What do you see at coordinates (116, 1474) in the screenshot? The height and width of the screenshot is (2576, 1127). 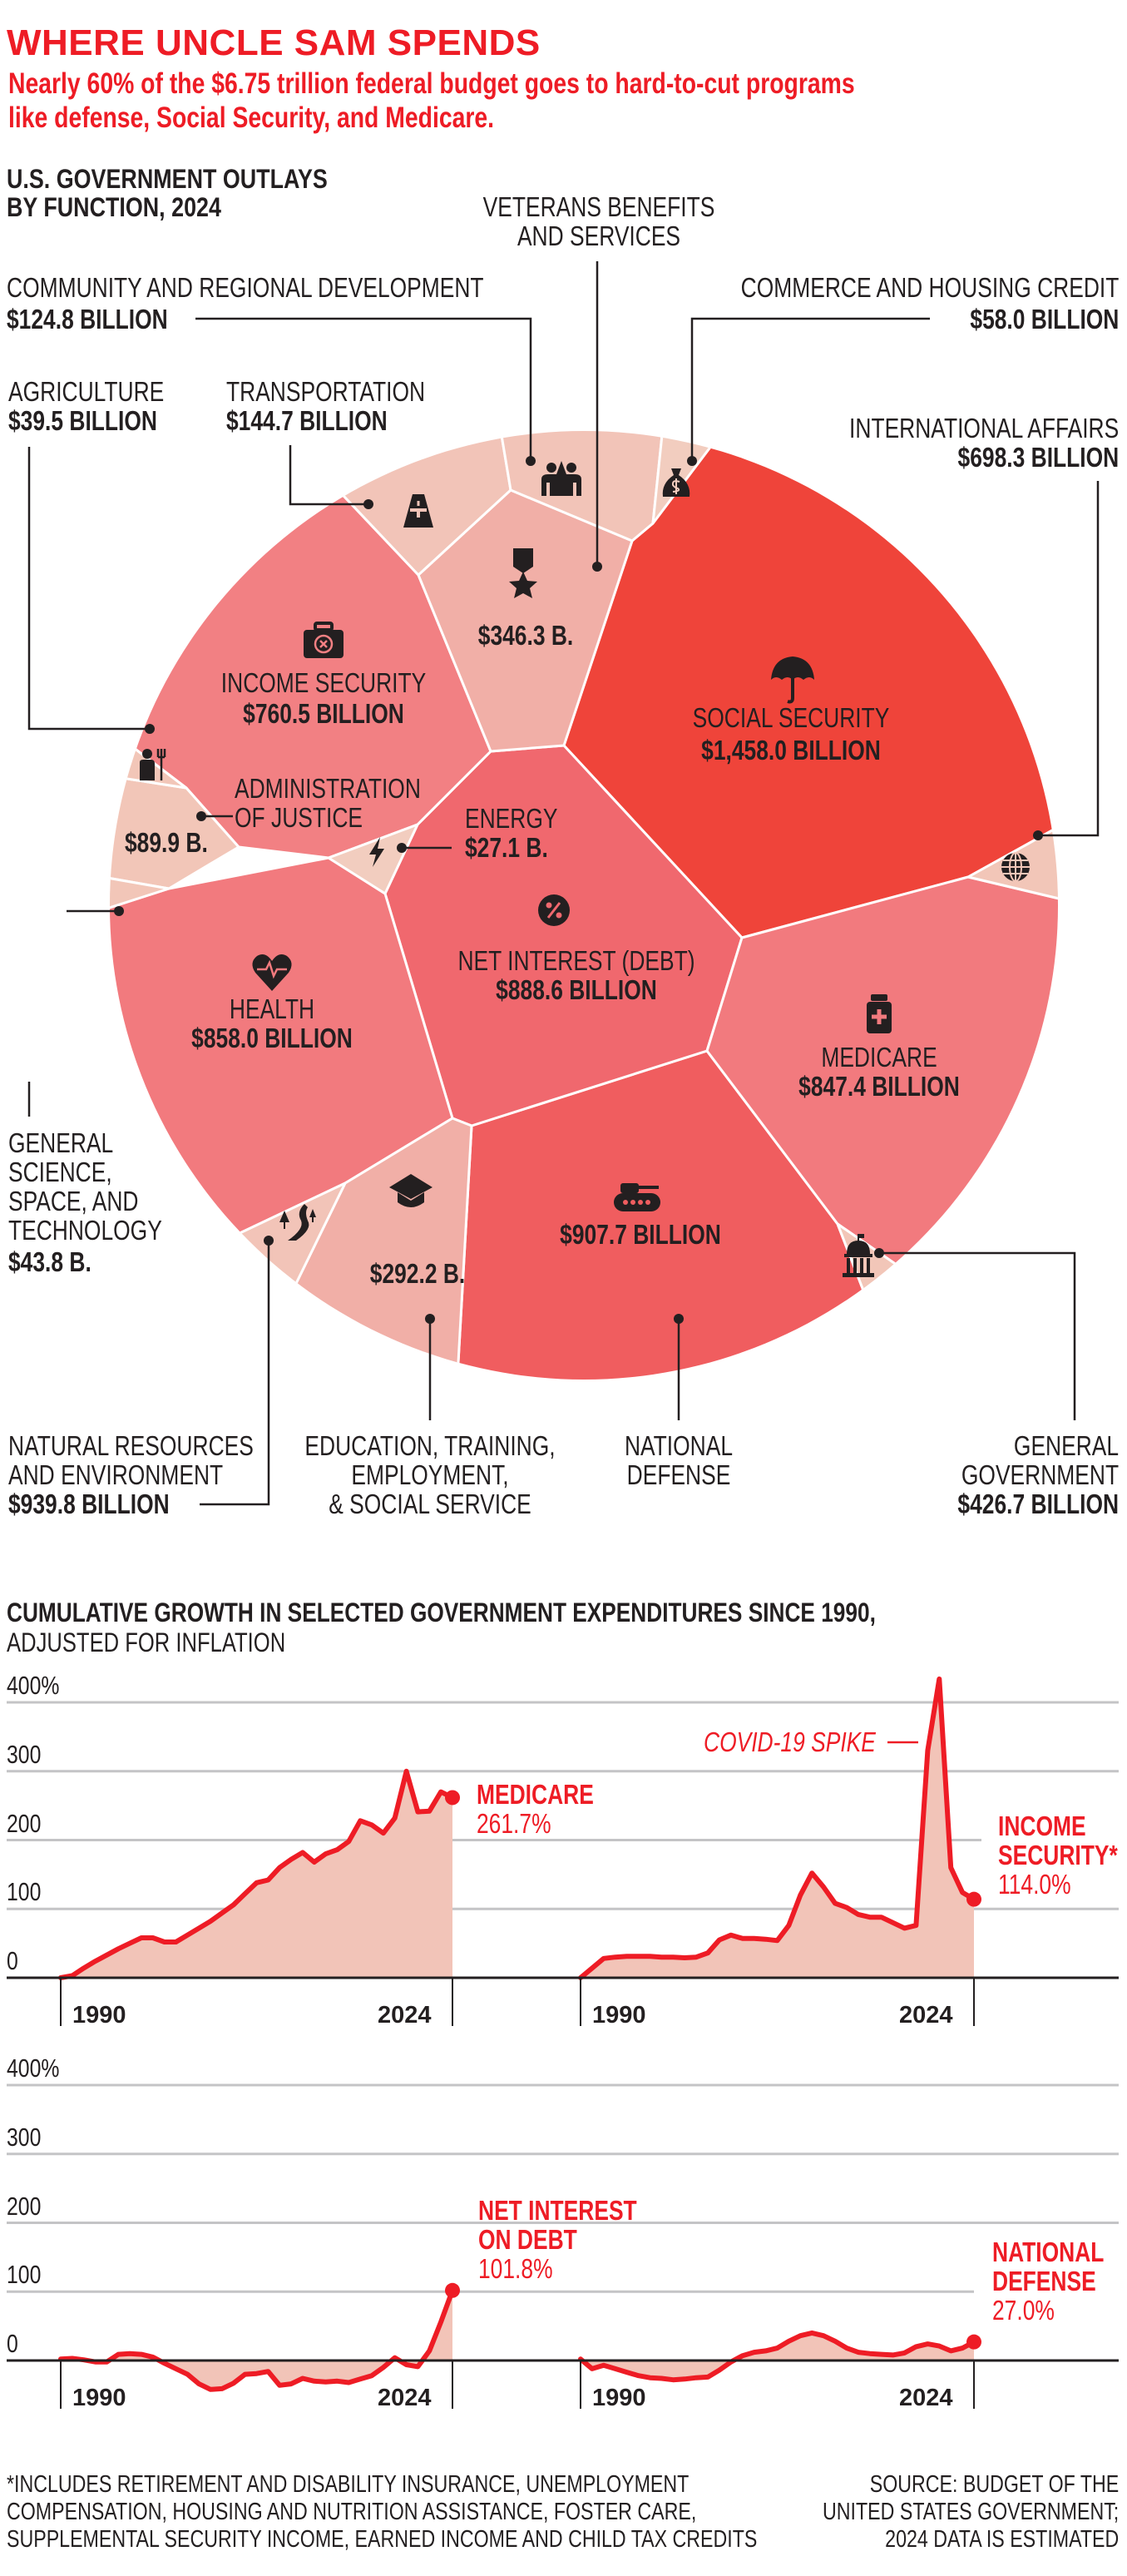 I see `label-line: AND ENVIRONMENT` at bounding box center [116, 1474].